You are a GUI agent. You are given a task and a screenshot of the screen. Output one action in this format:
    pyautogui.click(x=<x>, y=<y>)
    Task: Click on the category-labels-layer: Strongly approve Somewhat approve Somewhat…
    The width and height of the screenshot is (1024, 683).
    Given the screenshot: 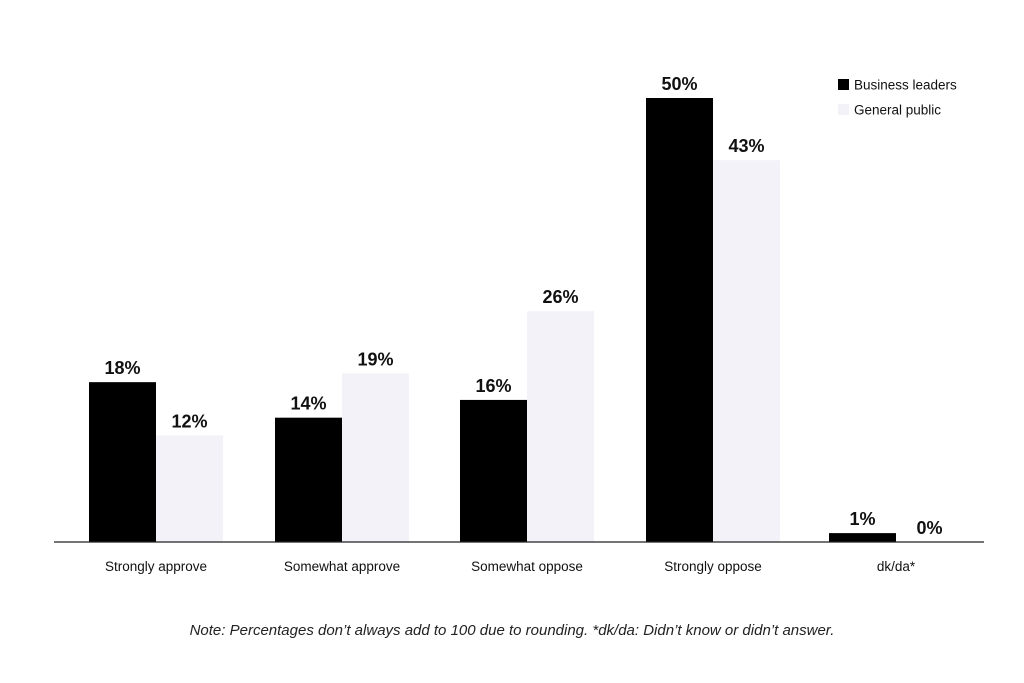 What is the action you would take?
    pyautogui.click(x=510, y=566)
    